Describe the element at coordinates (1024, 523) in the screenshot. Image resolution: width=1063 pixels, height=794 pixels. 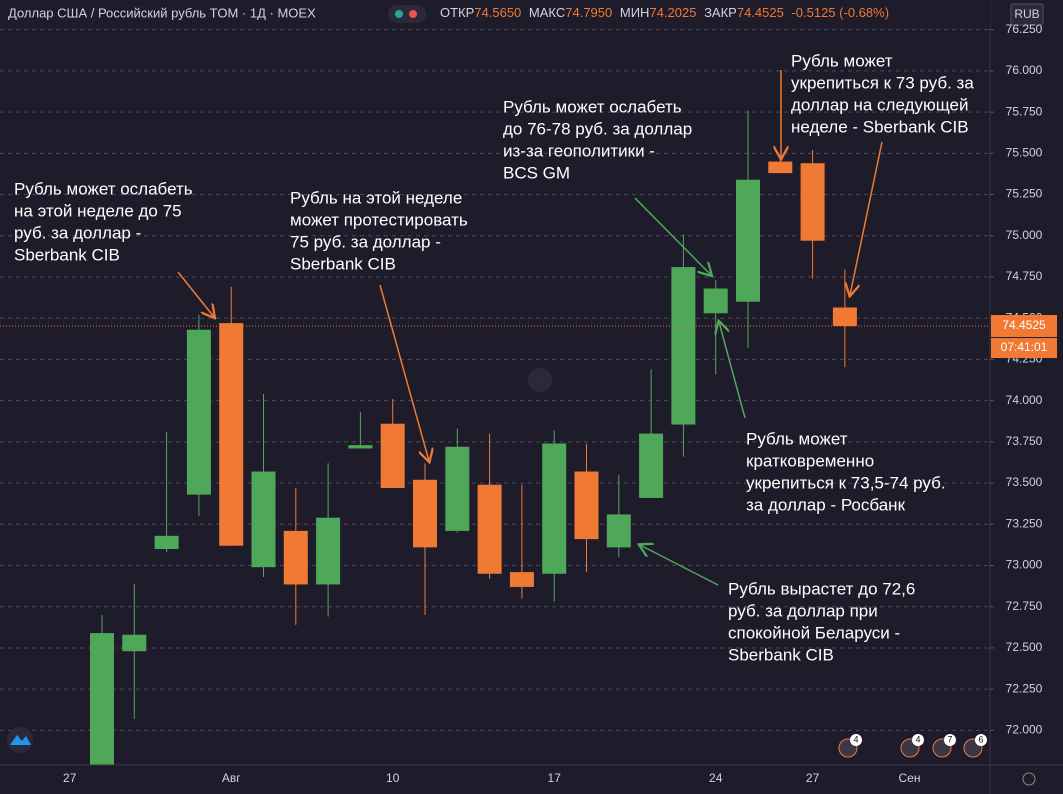
I see `y-tick-label: 73.250` at that location.